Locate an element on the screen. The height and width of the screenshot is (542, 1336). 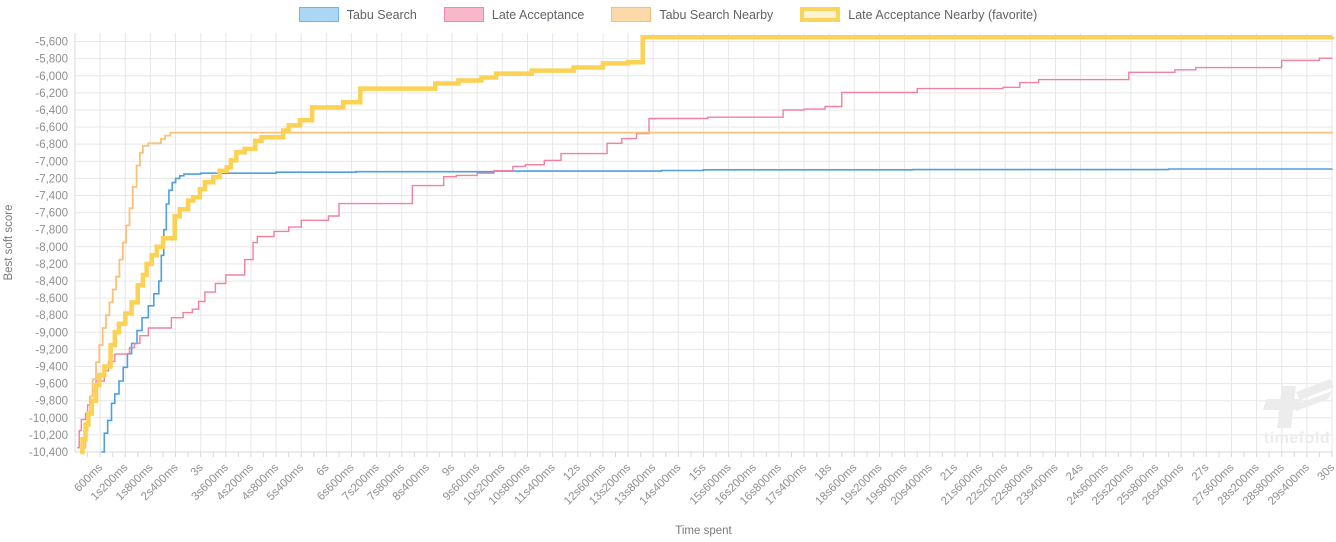
y-tick-label: -6,200 is located at coordinates (51, 94).